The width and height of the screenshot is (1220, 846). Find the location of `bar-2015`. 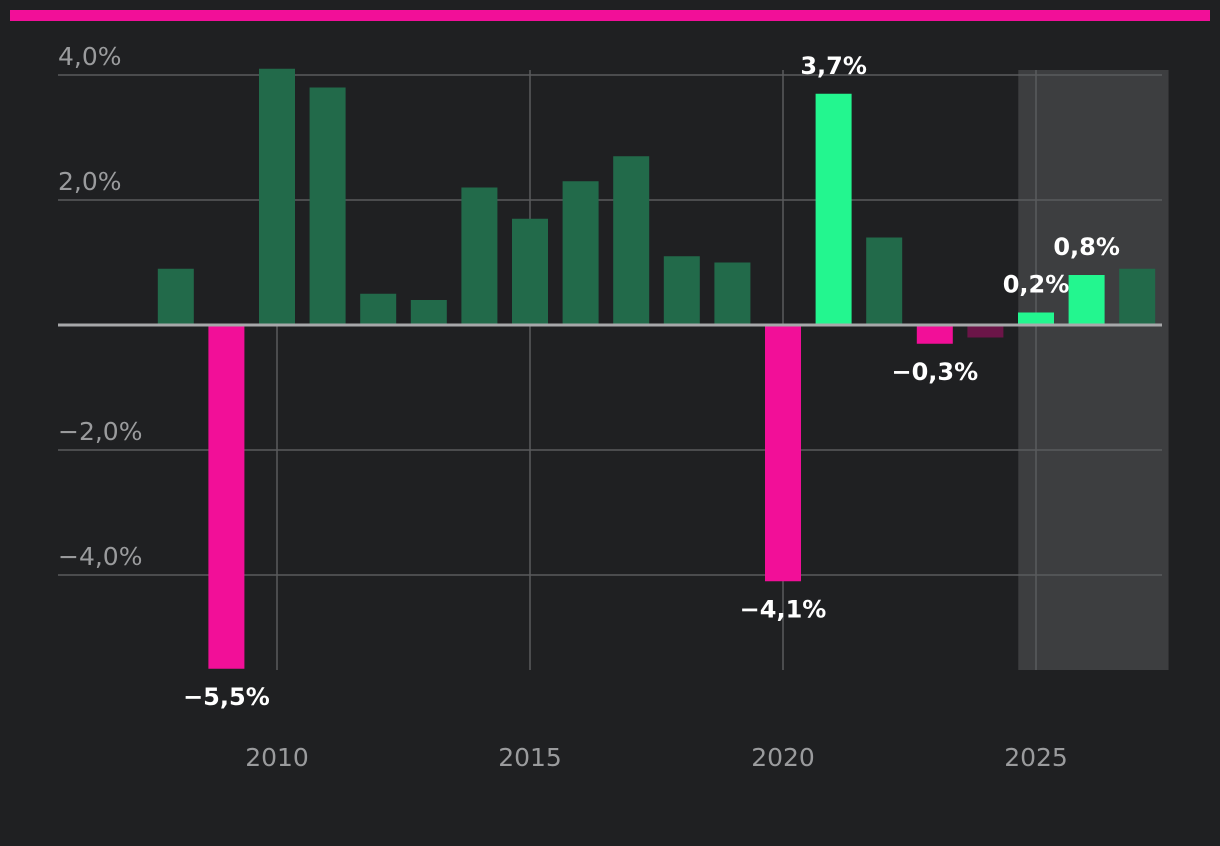

bar-2015 is located at coordinates (530, 271).